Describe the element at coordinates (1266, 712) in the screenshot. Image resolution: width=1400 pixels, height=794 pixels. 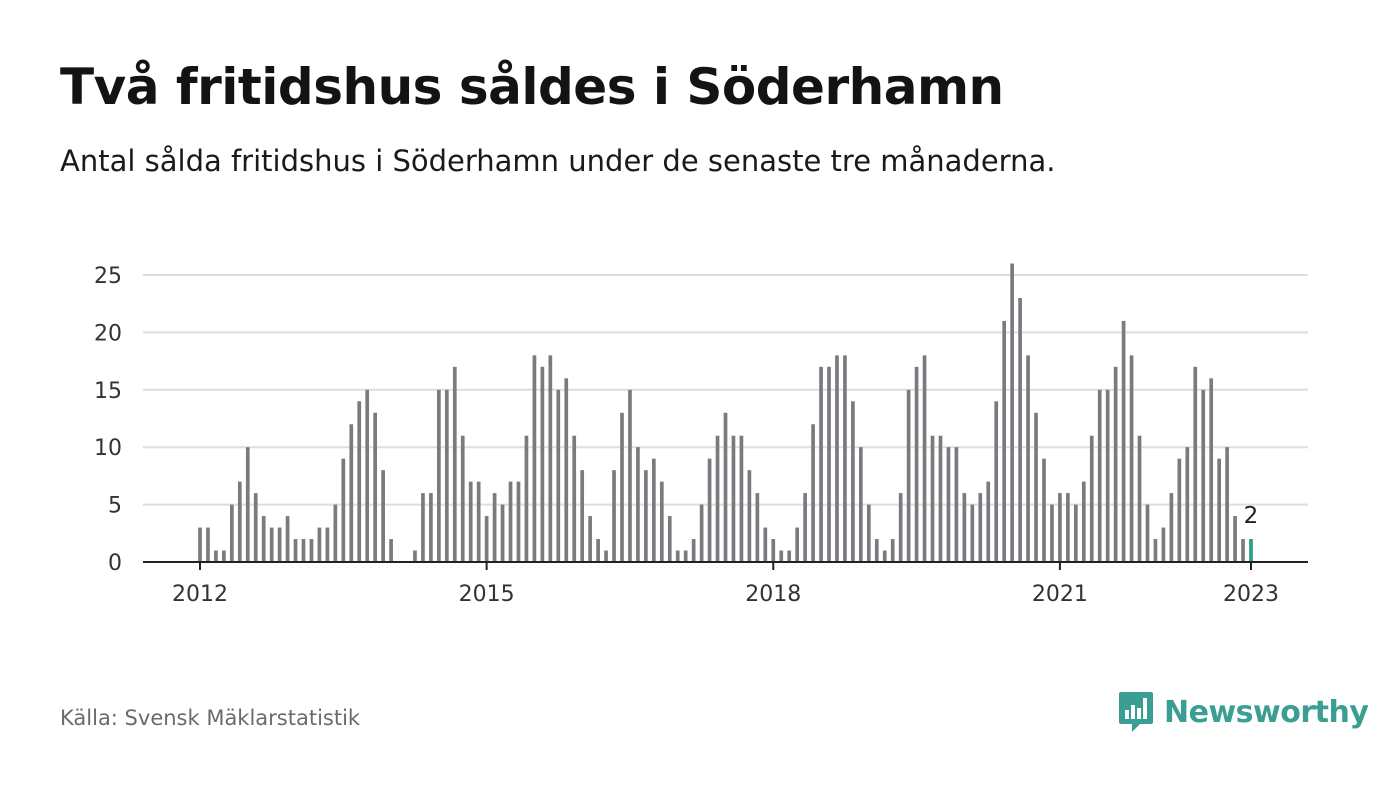
I see `brand-name: Newsworthy` at that location.